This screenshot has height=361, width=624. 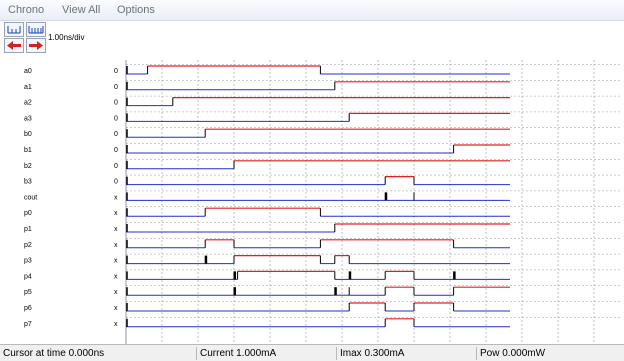 What do you see at coordinates (116, 118) in the screenshot?
I see `signal-value-a3: 0` at bounding box center [116, 118].